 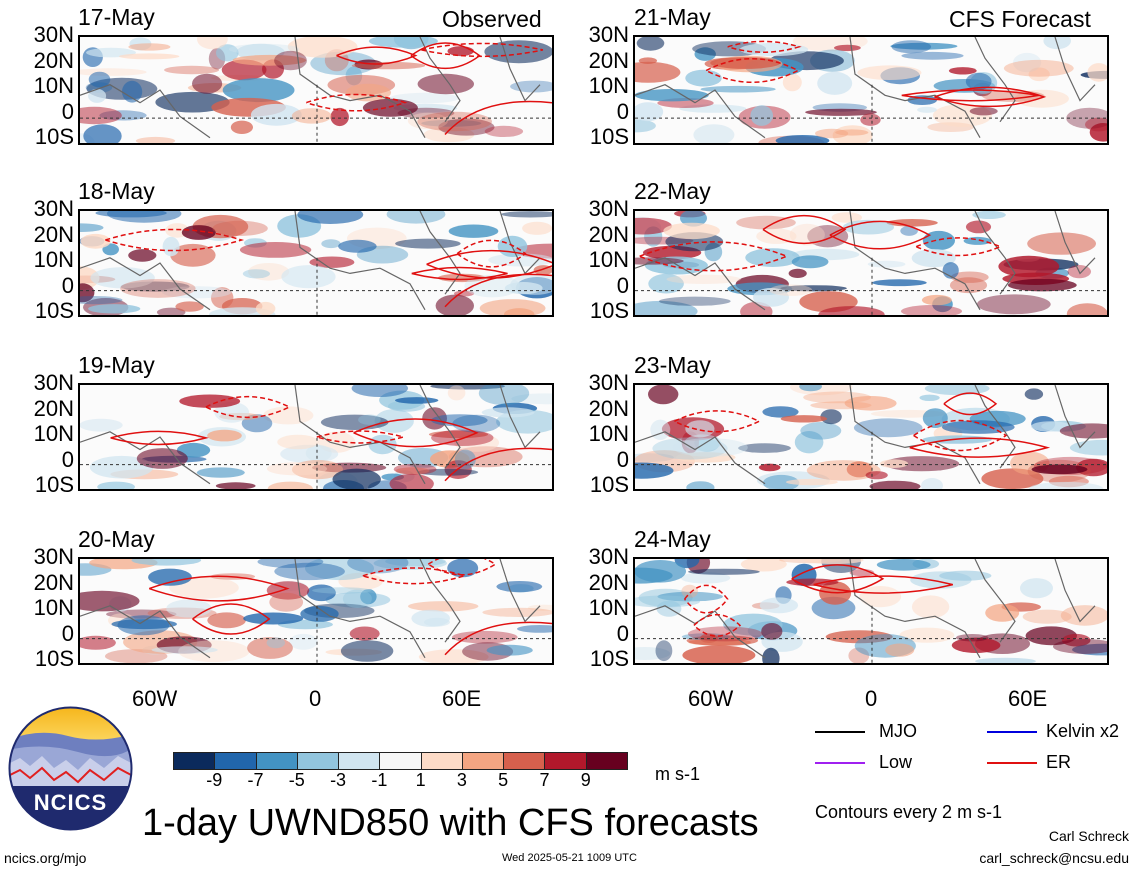 I want to click on colorbar-swatch, so click(x=441, y=761).